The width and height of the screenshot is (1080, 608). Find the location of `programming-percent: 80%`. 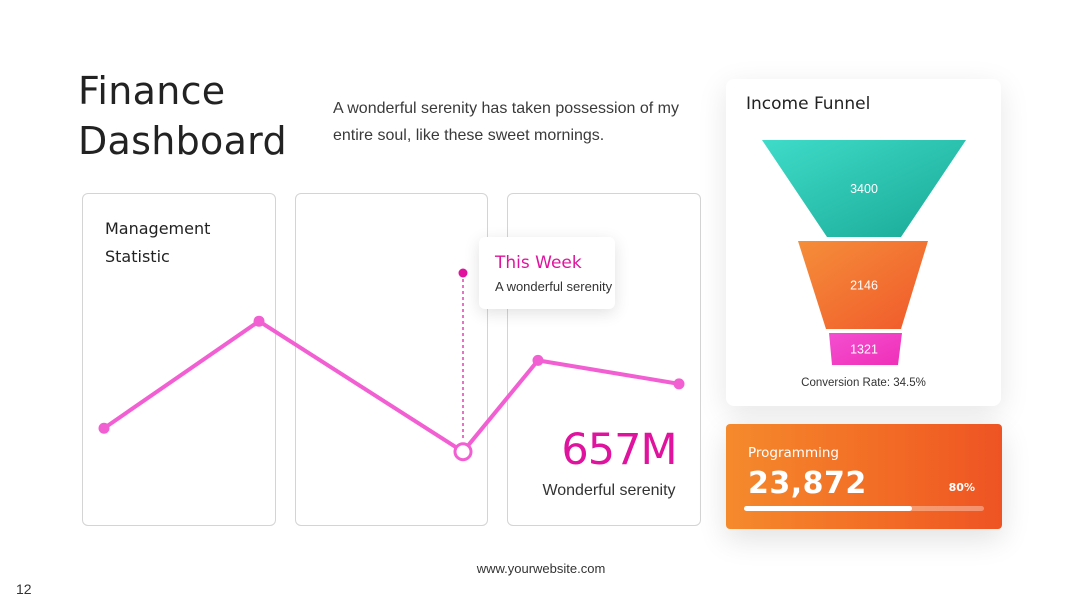

programming-percent: 80% is located at coordinates (961, 487).